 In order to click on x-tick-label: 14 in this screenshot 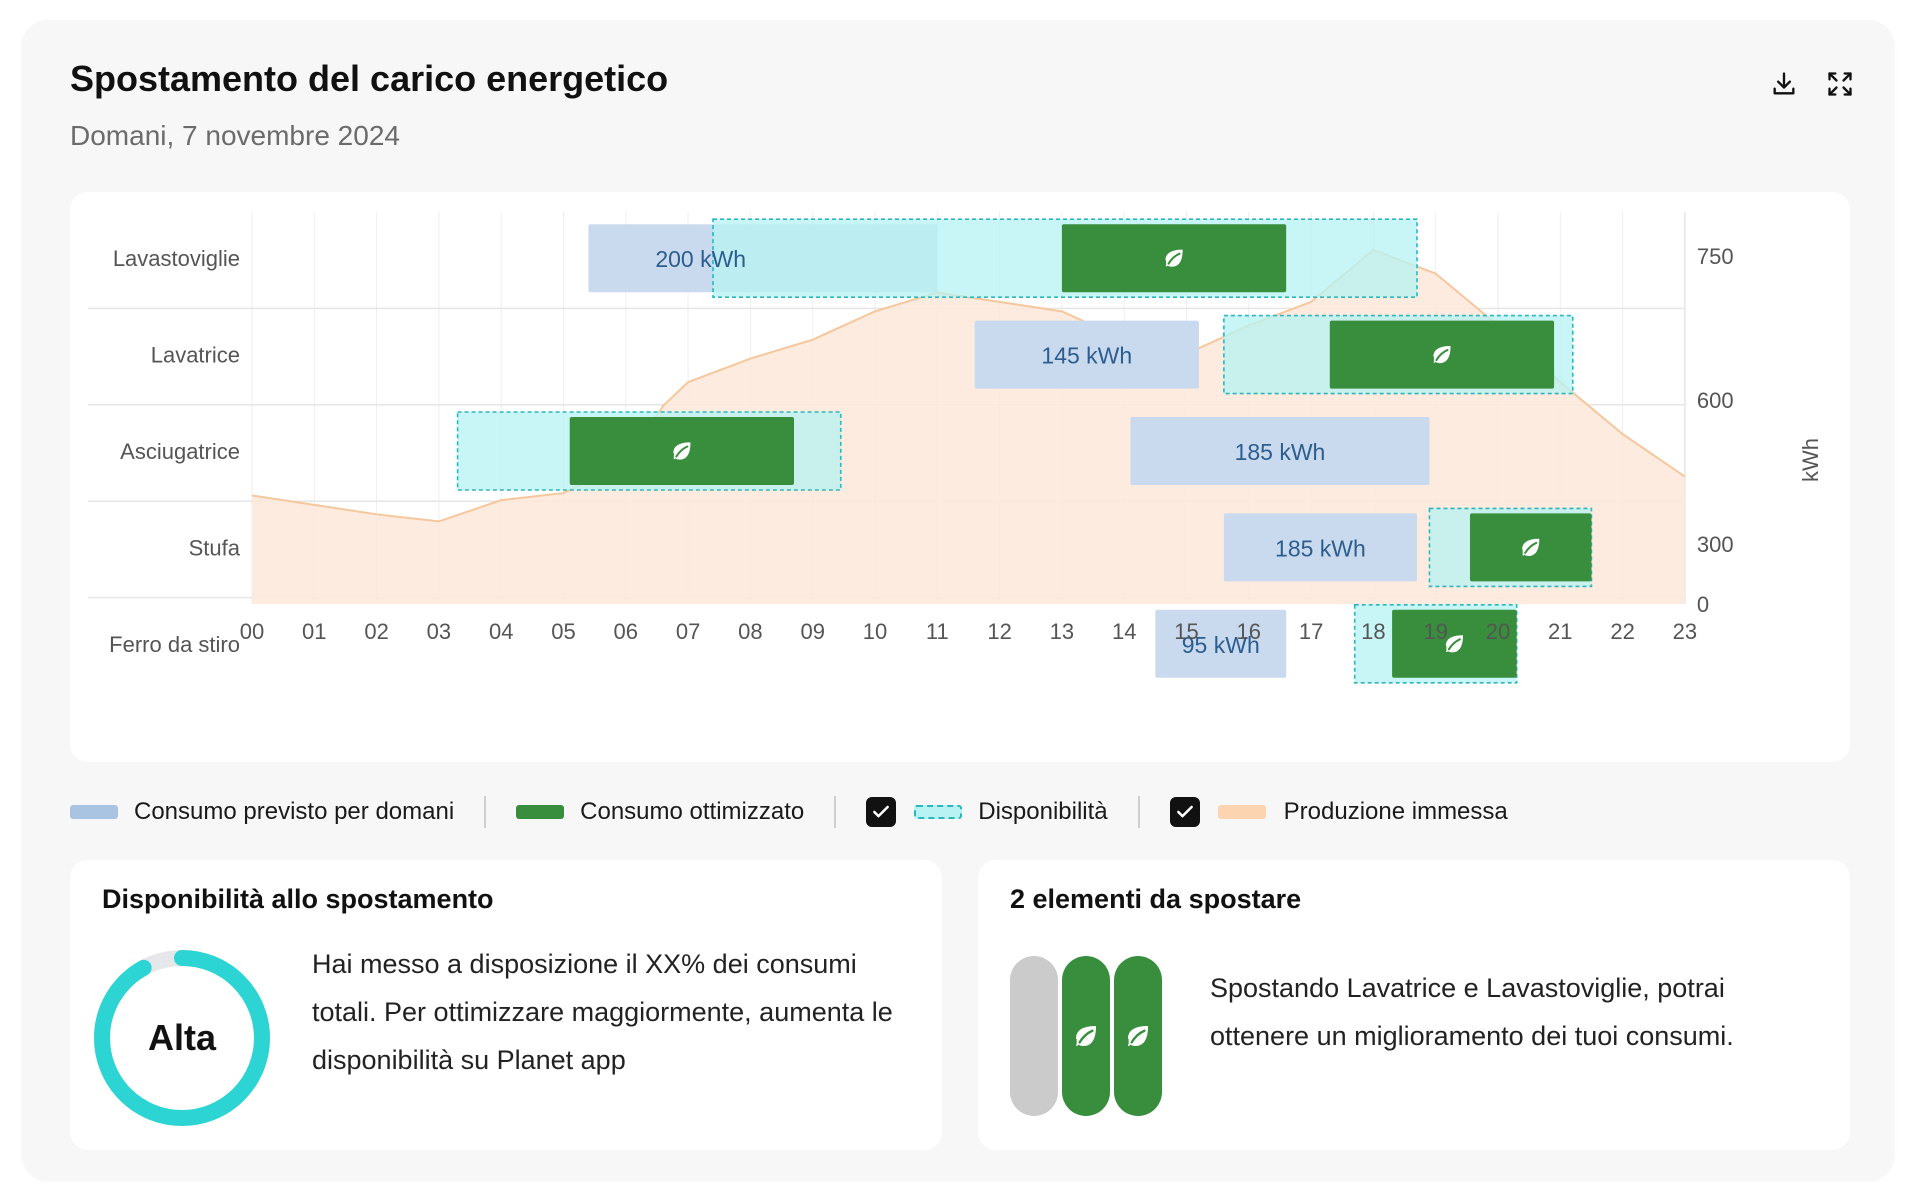, I will do `click(1124, 631)`.